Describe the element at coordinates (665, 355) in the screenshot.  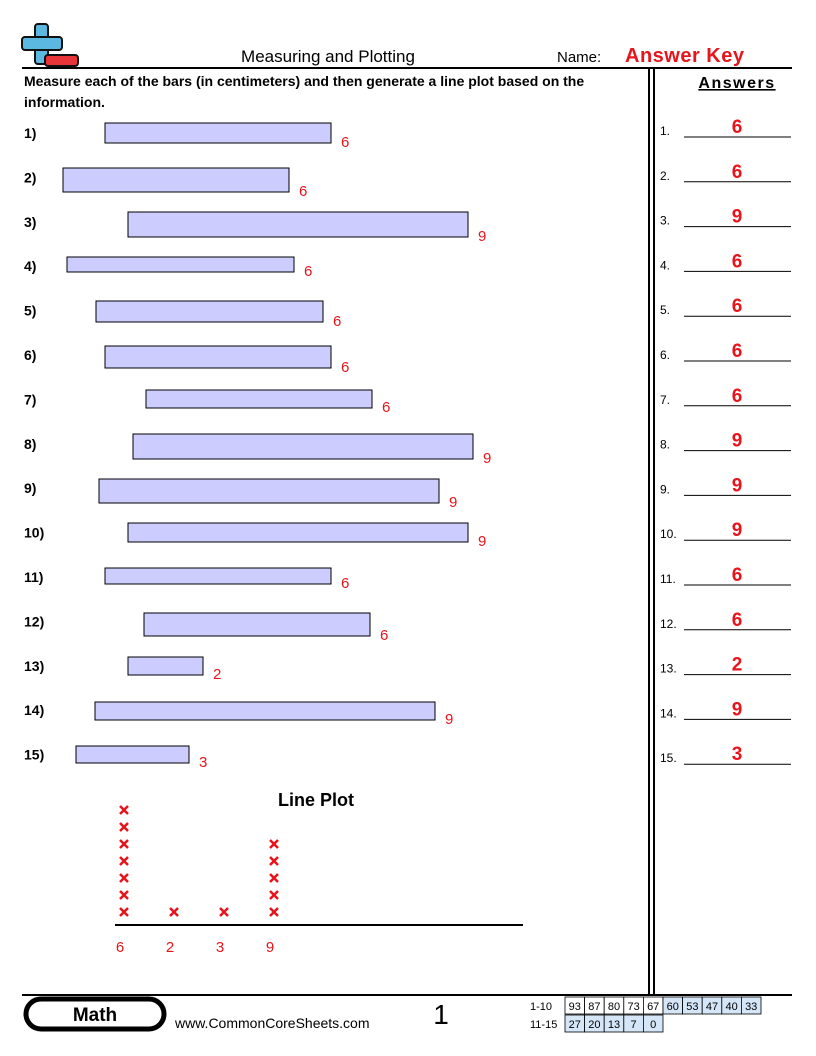
I see `answer-label: 6.` at that location.